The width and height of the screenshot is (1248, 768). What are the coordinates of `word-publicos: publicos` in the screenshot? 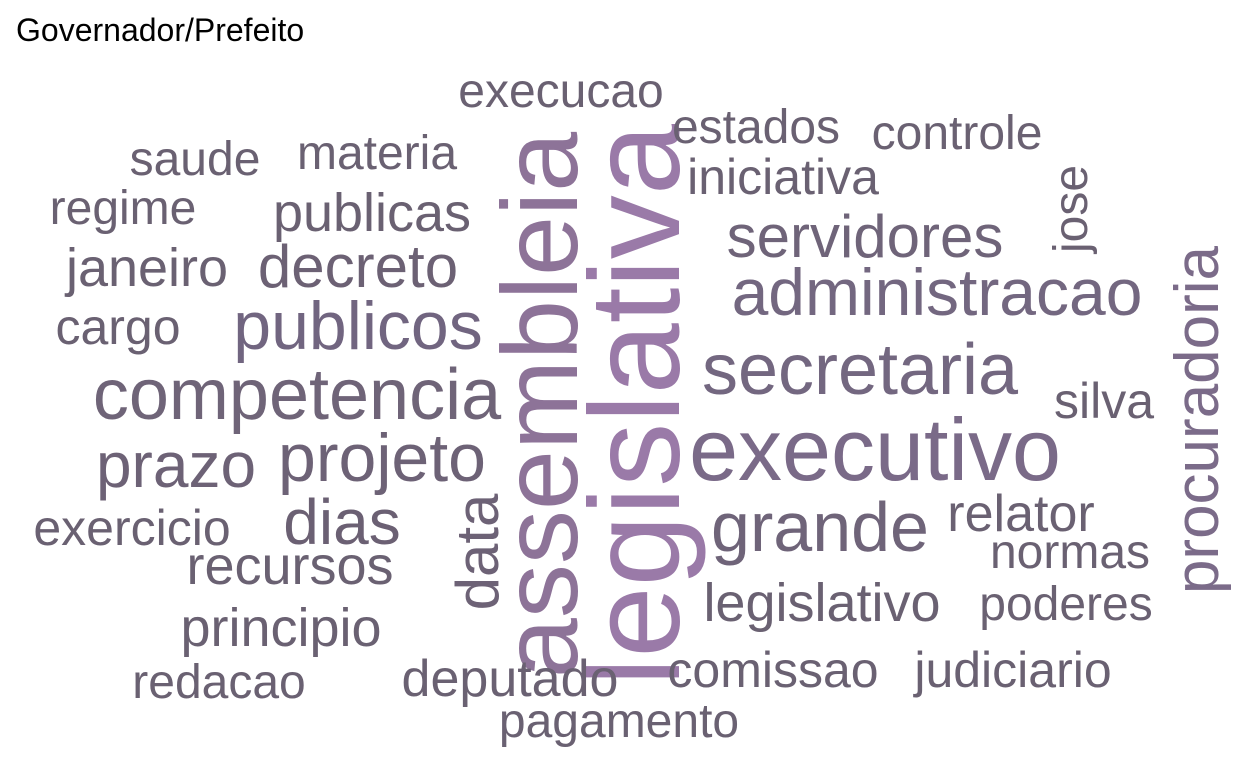 It's located at (358, 326).